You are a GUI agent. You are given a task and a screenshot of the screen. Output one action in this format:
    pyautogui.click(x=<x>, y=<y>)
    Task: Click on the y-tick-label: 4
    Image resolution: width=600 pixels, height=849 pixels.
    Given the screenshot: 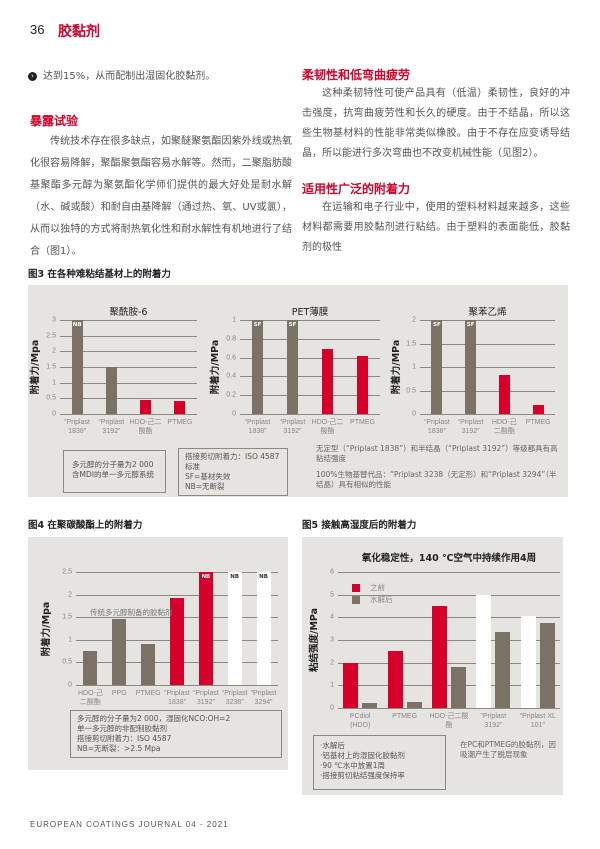 What is the action you would take?
    pyautogui.click(x=332, y=617)
    